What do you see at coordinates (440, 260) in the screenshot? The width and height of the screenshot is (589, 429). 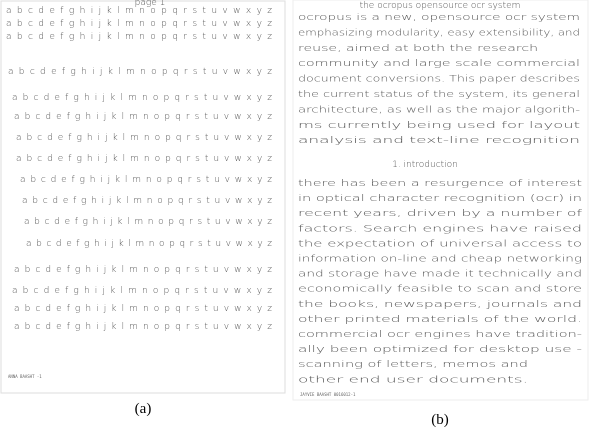 I see `body-line: information on-line and cheap networking` at bounding box center [440, 260].